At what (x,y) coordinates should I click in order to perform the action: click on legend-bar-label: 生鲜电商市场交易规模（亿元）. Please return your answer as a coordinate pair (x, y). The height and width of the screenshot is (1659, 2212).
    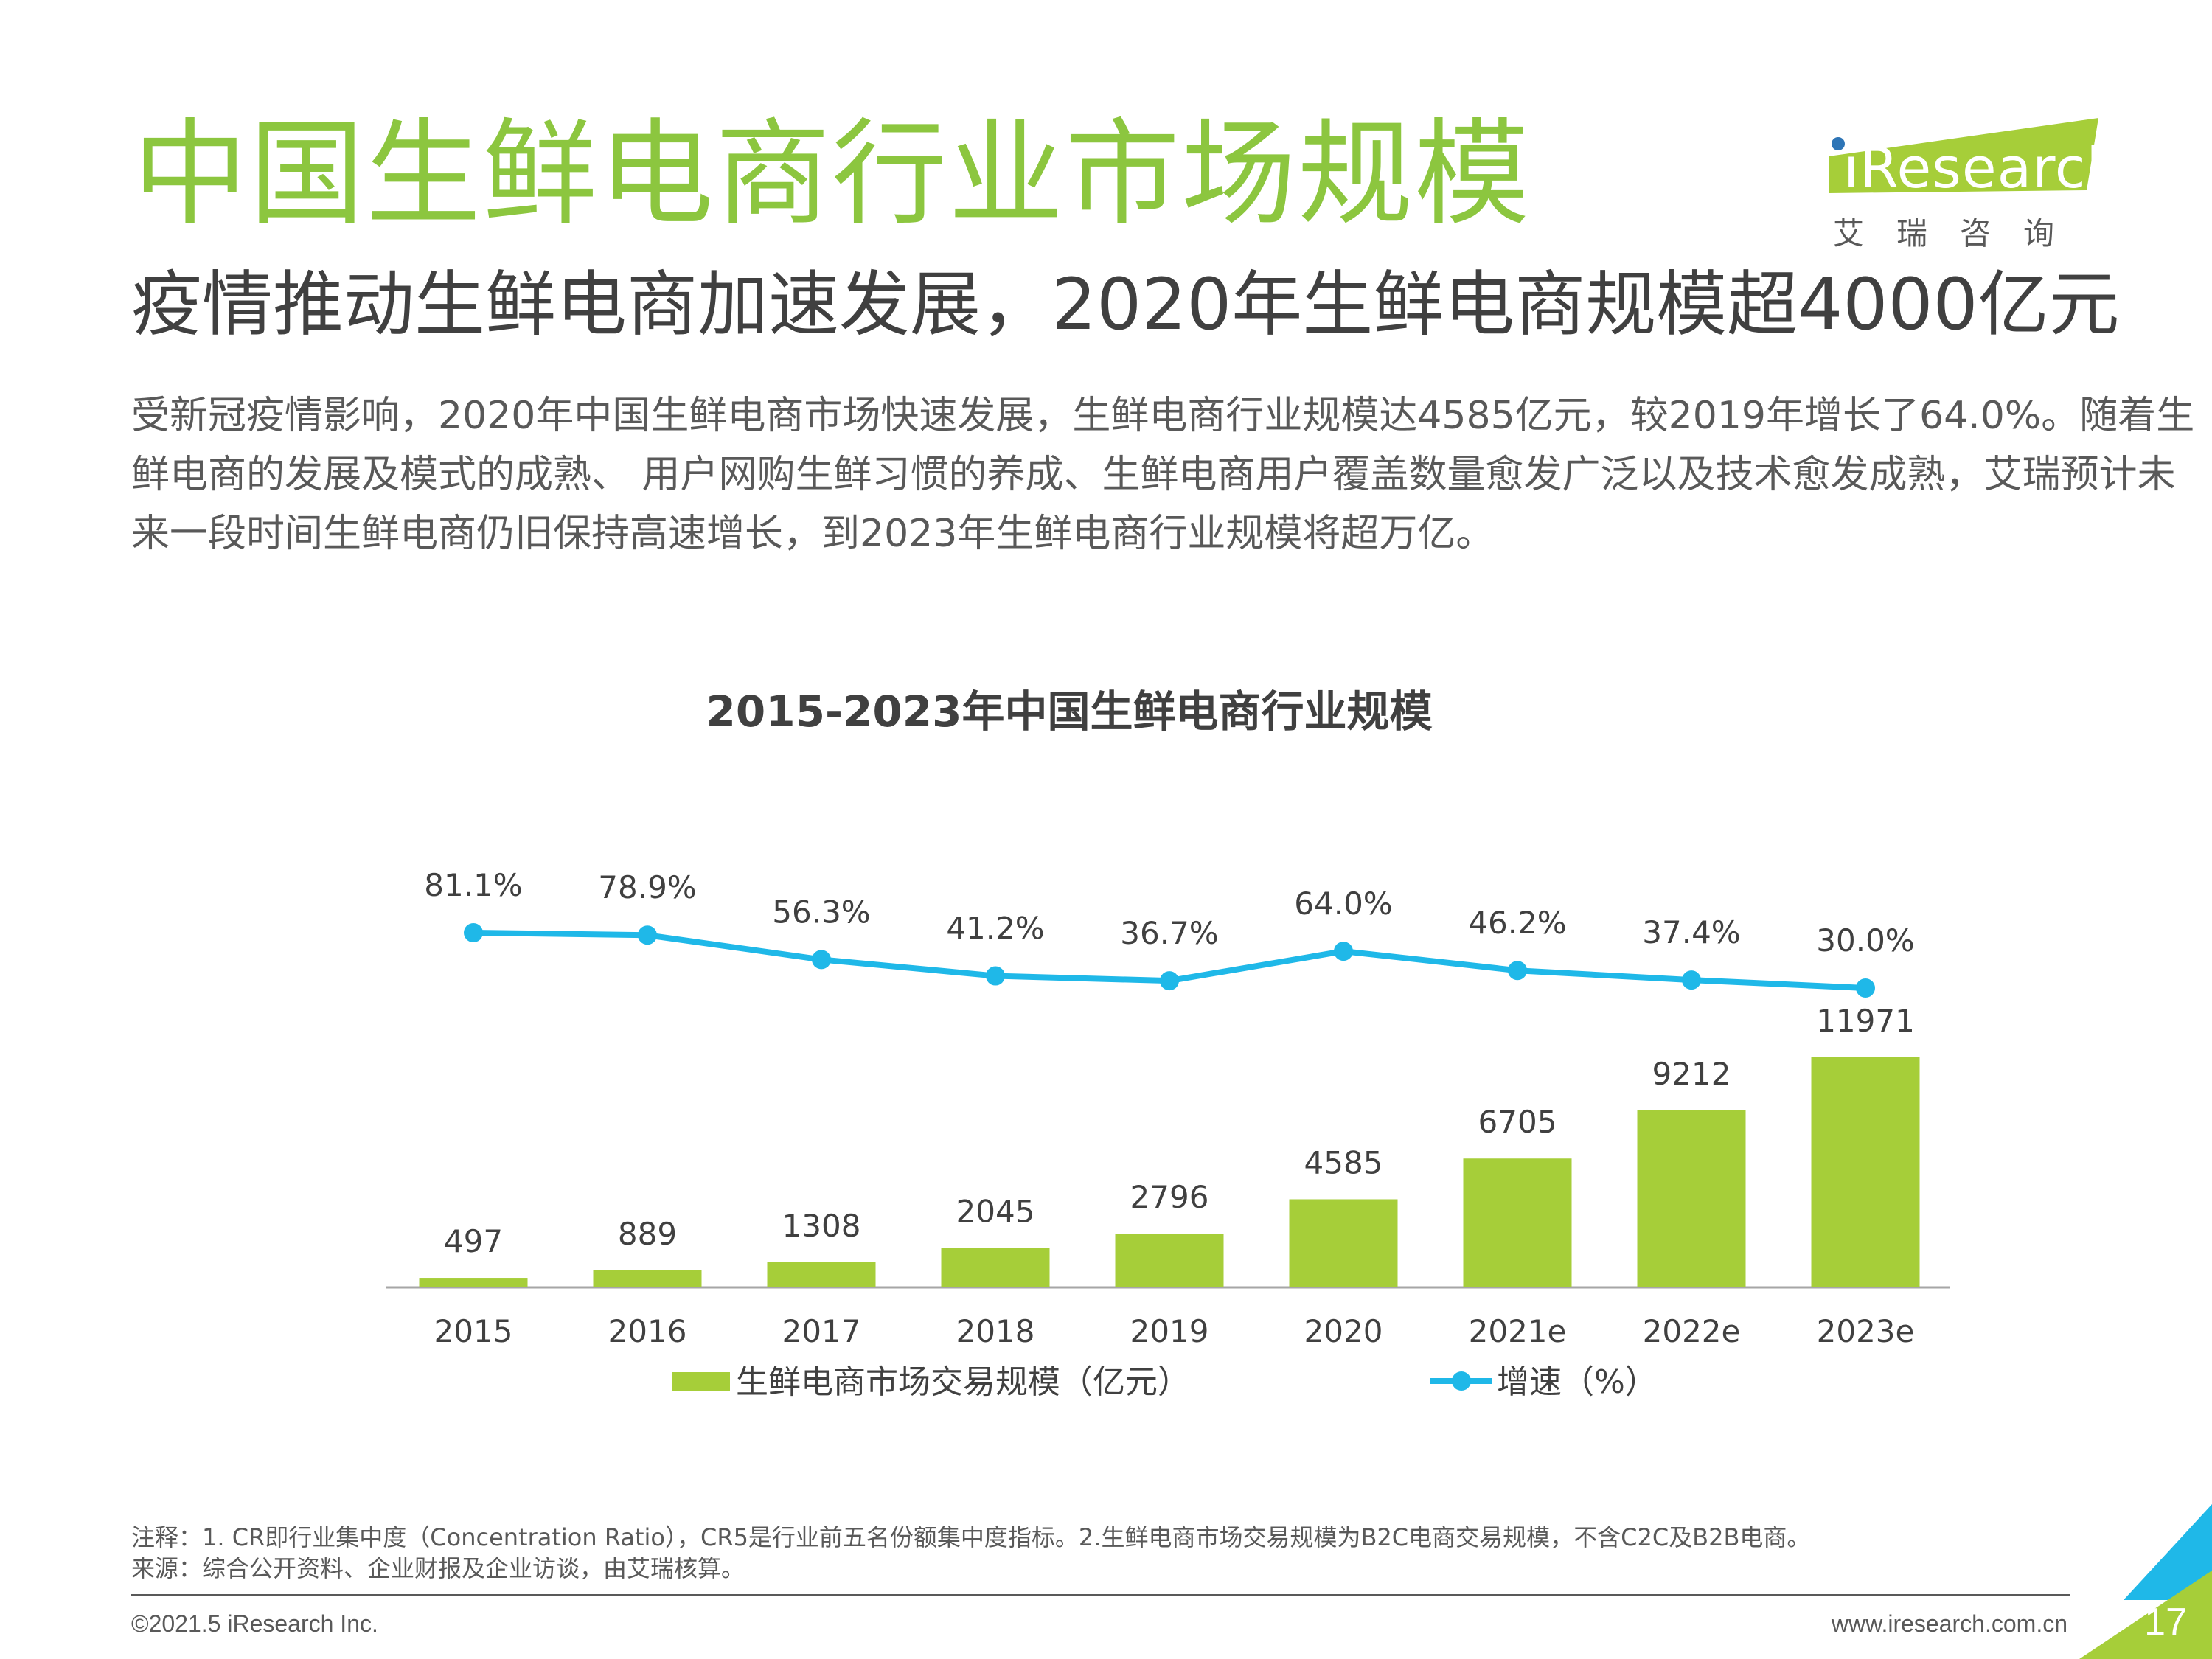
    Looking at the image, I should click on (963, 1382).